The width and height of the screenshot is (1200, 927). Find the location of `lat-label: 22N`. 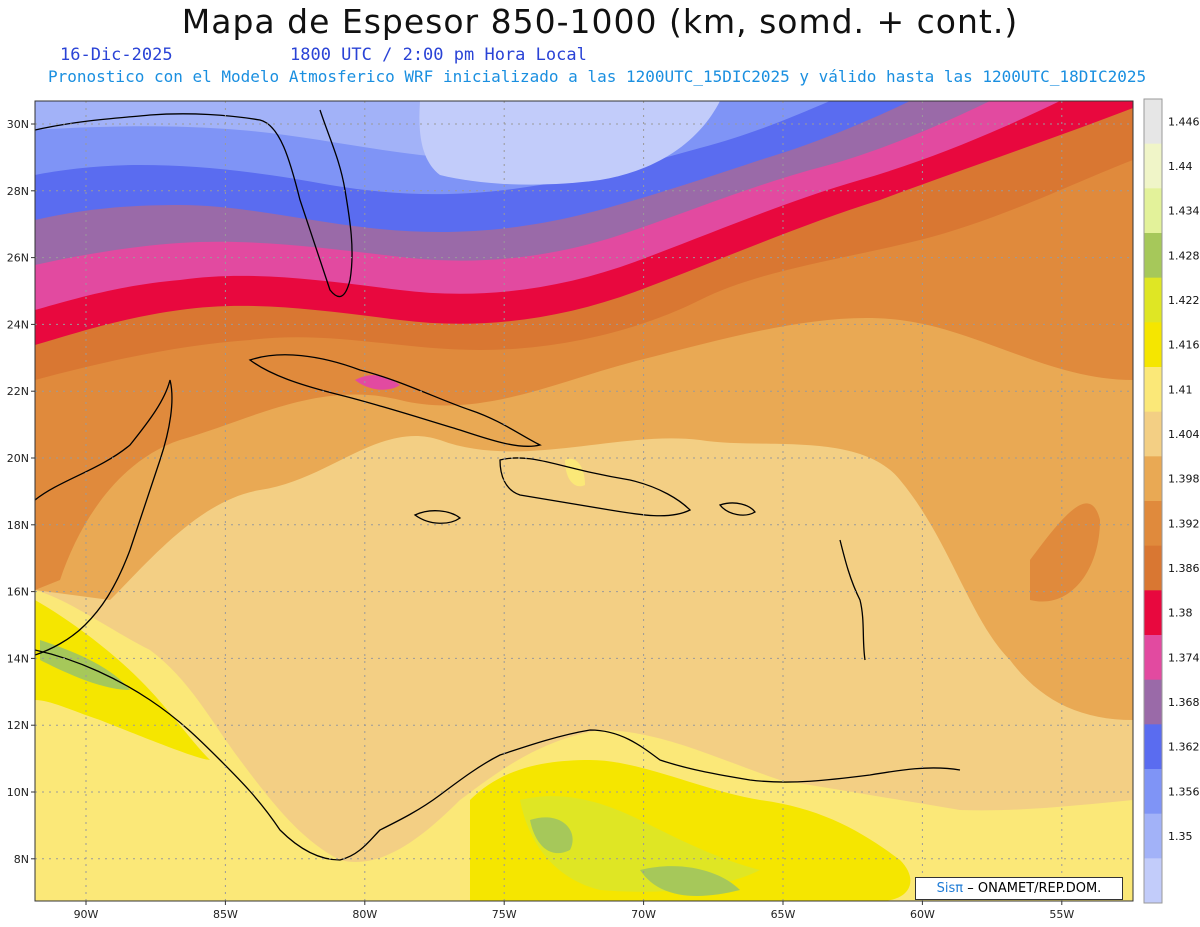

lat-label: 22N is located at coordinates (18, 391).